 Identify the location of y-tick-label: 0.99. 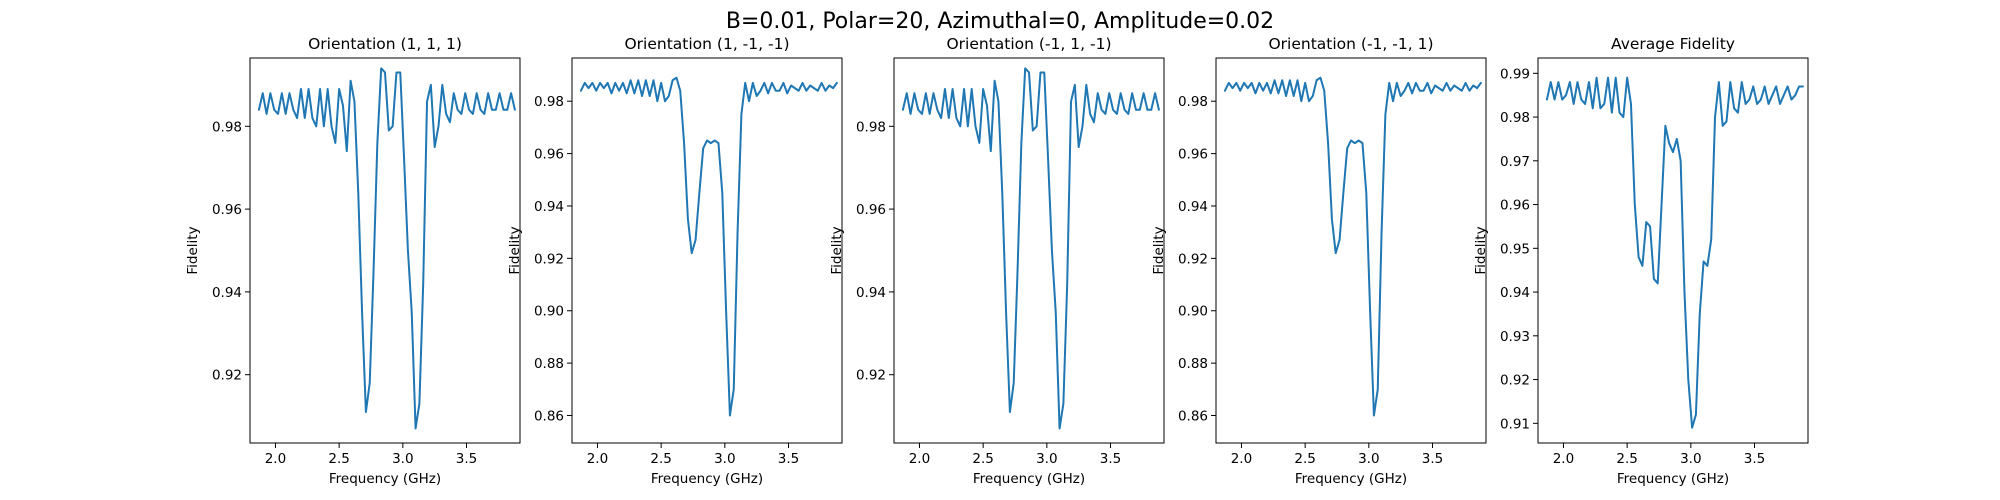
(1515, 74).